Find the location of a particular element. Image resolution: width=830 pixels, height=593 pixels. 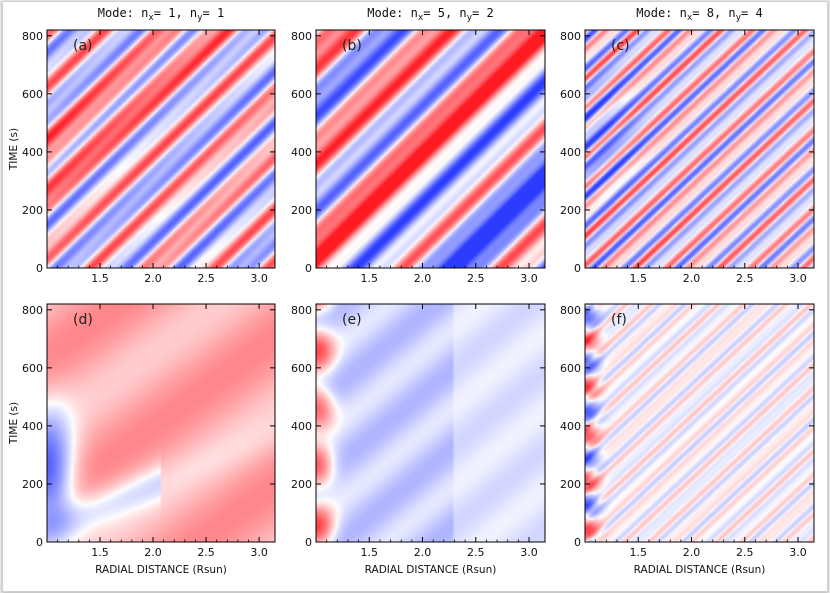

column-title: Mode: nx= 8, ny= 4 is located at coordinates (699, 14).